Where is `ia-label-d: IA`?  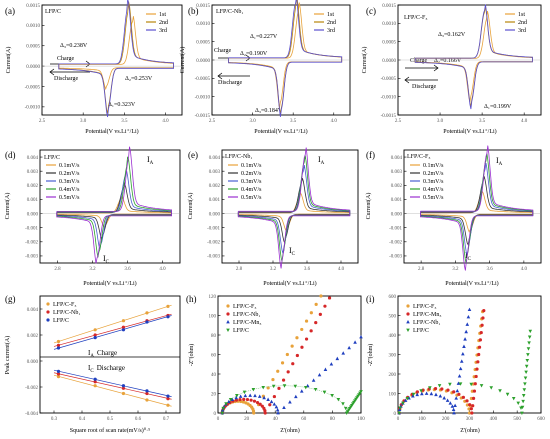
ia-label-d: IA is located at coordinates (150, 160).